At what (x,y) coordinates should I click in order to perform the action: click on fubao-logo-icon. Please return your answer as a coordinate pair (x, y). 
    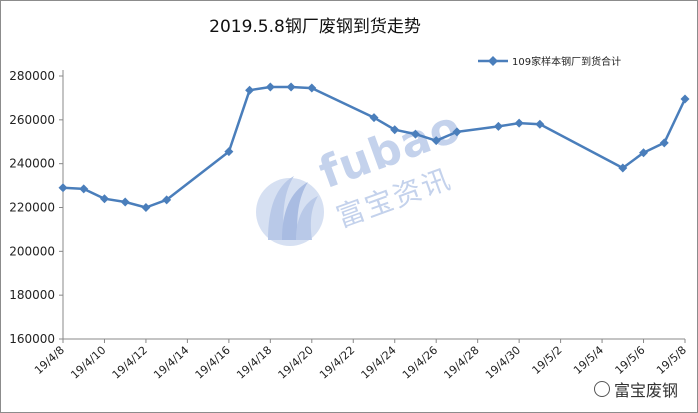
    Looking at the image, I should click on (290, 211).